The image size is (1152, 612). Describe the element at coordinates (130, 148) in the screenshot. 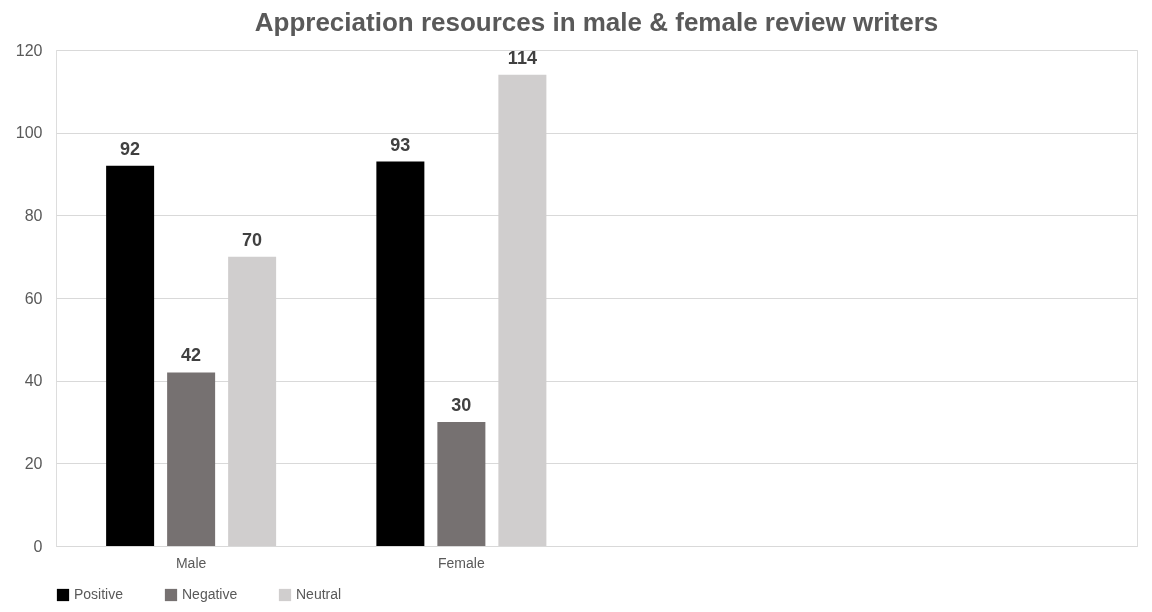

I see `data-label: 92` at that location.